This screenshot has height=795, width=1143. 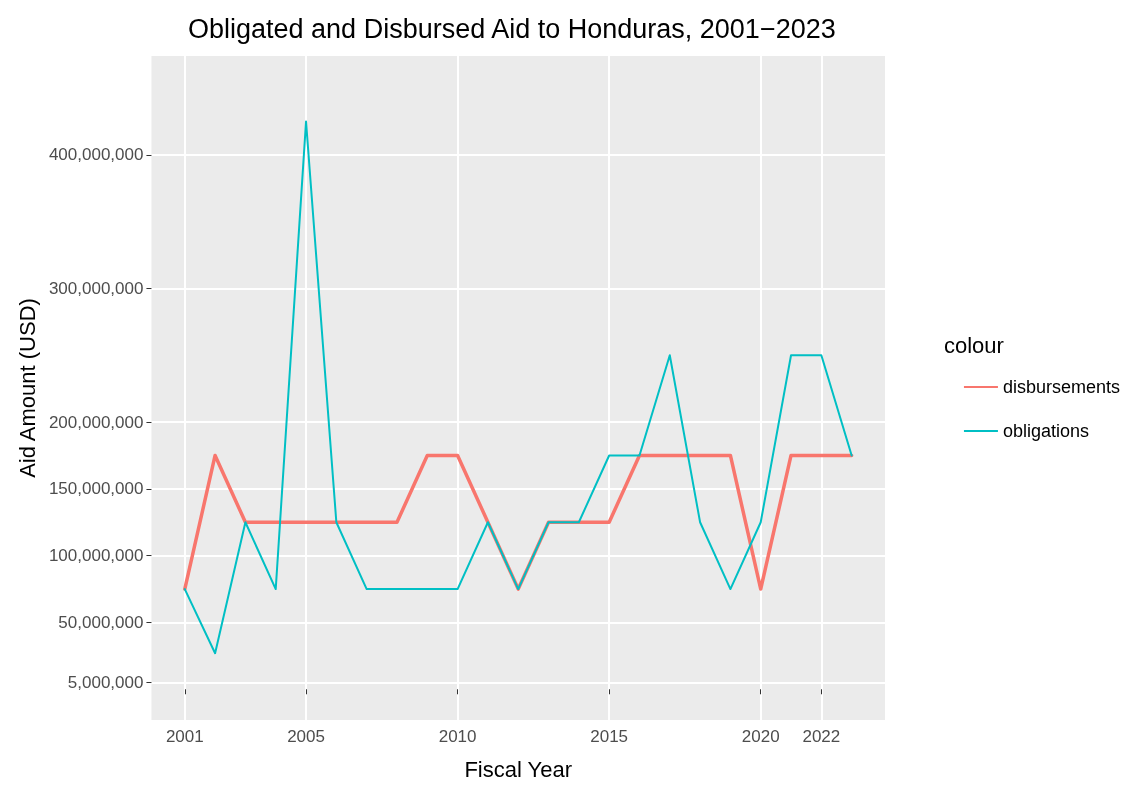 I want to click on x-tick-label: 2022, so click(x=821, y=736).